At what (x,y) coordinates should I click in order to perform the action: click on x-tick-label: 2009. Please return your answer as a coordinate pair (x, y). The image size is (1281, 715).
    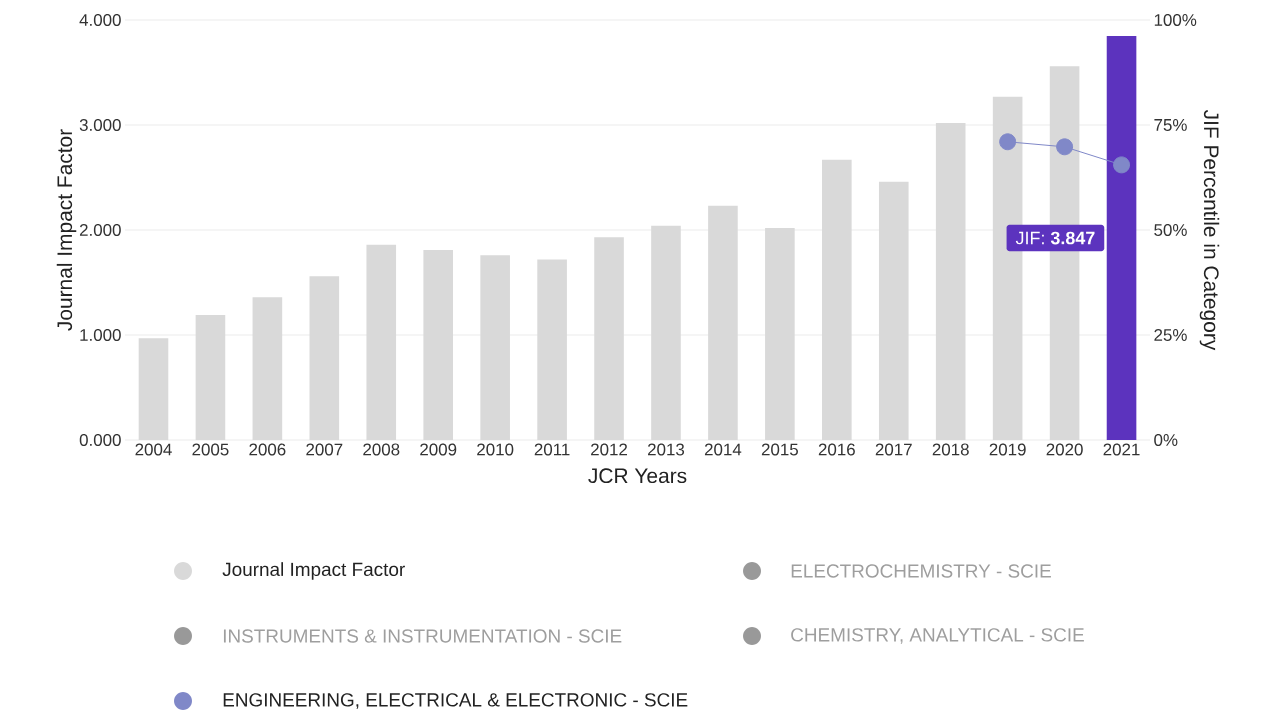
    Looking at the image, I should click on (438, 449).